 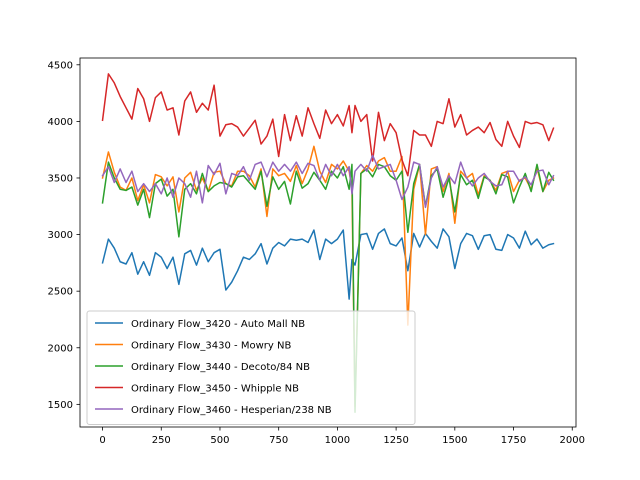 What do you see at coordinates (60, 405) in the screenshot?
I see `y-tick-label: 1500` at bounding box center [60, 405].